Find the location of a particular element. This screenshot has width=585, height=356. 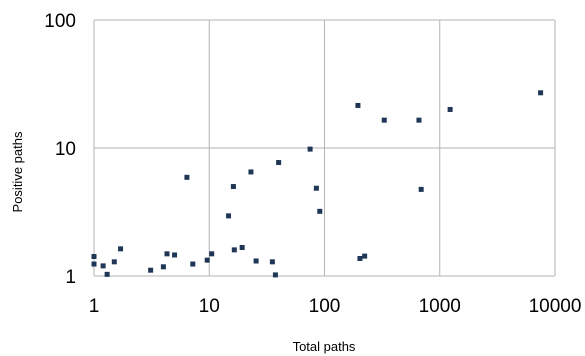

x-tick-label: 1000 is located at coordinates (440, 306).